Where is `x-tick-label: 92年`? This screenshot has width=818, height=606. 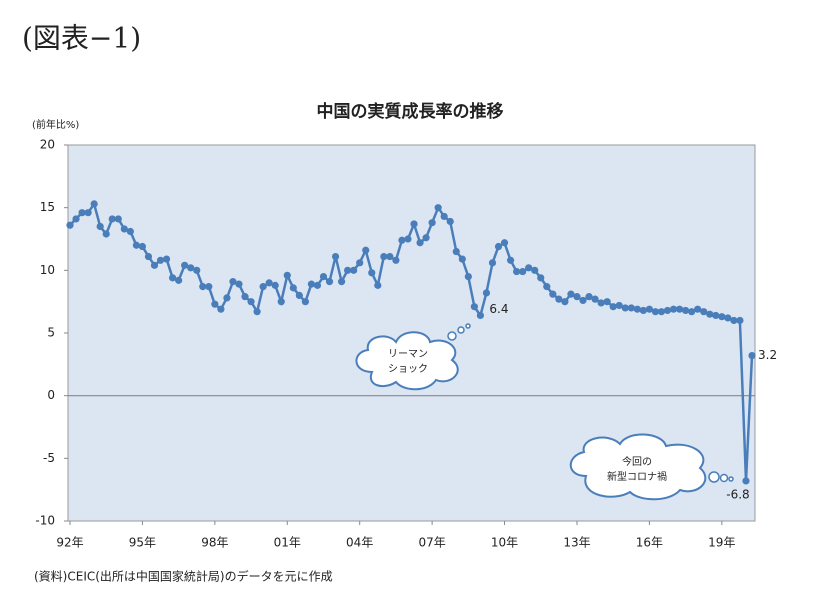 x-tick-label: 92年 is located at coordinates (69, 543).